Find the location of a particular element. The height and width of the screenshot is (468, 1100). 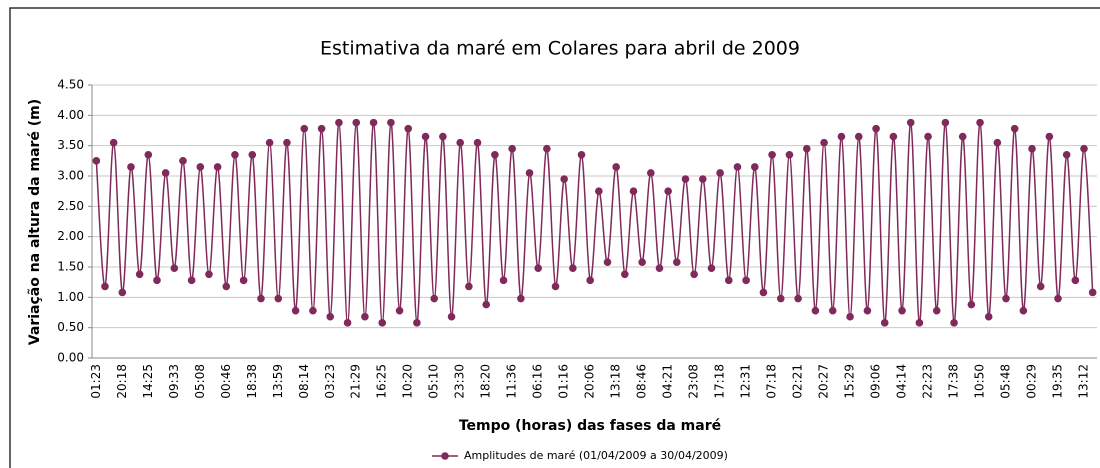

x-tick-label: 16:25 is located at coordinates (382, 381).